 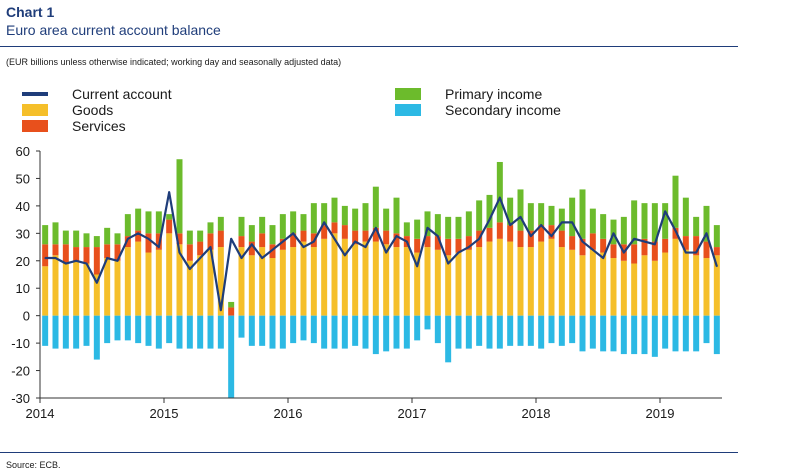 What do you see at coordinates (23, 233) in the screenshot?
I see `y-tick-label: 30` at bounding box center [23, 233].